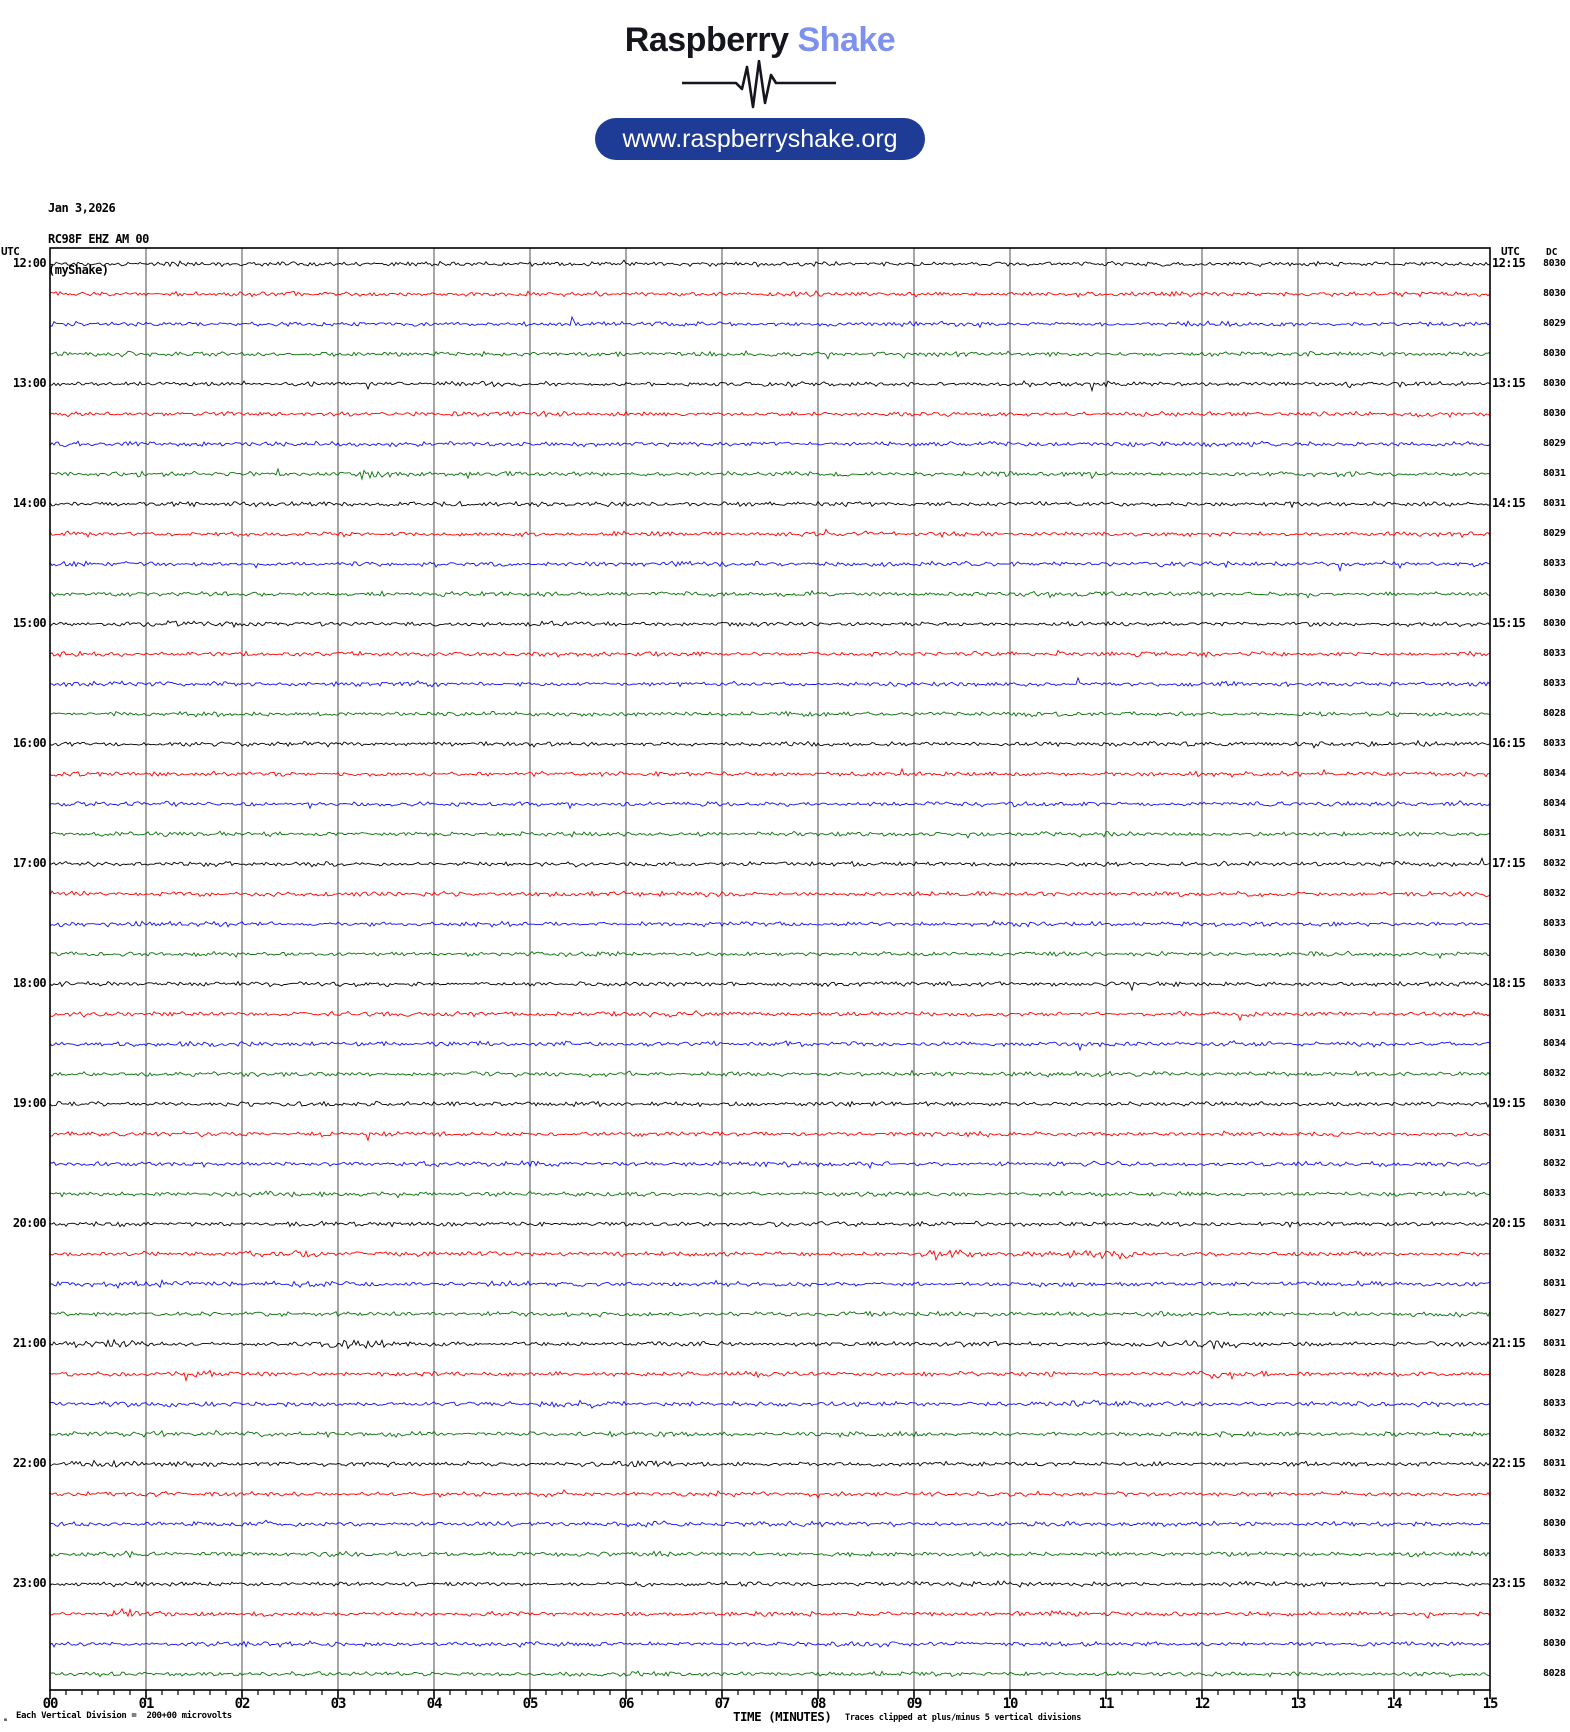  I want to click on left-time-label: 23:00, so click(29, 1583).